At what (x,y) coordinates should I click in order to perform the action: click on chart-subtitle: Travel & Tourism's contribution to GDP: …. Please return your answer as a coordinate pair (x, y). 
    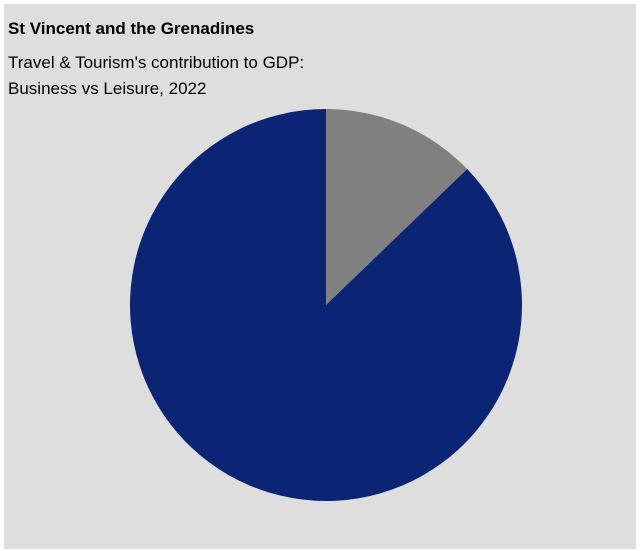
    Looking at the image, I should click on (156, 76).